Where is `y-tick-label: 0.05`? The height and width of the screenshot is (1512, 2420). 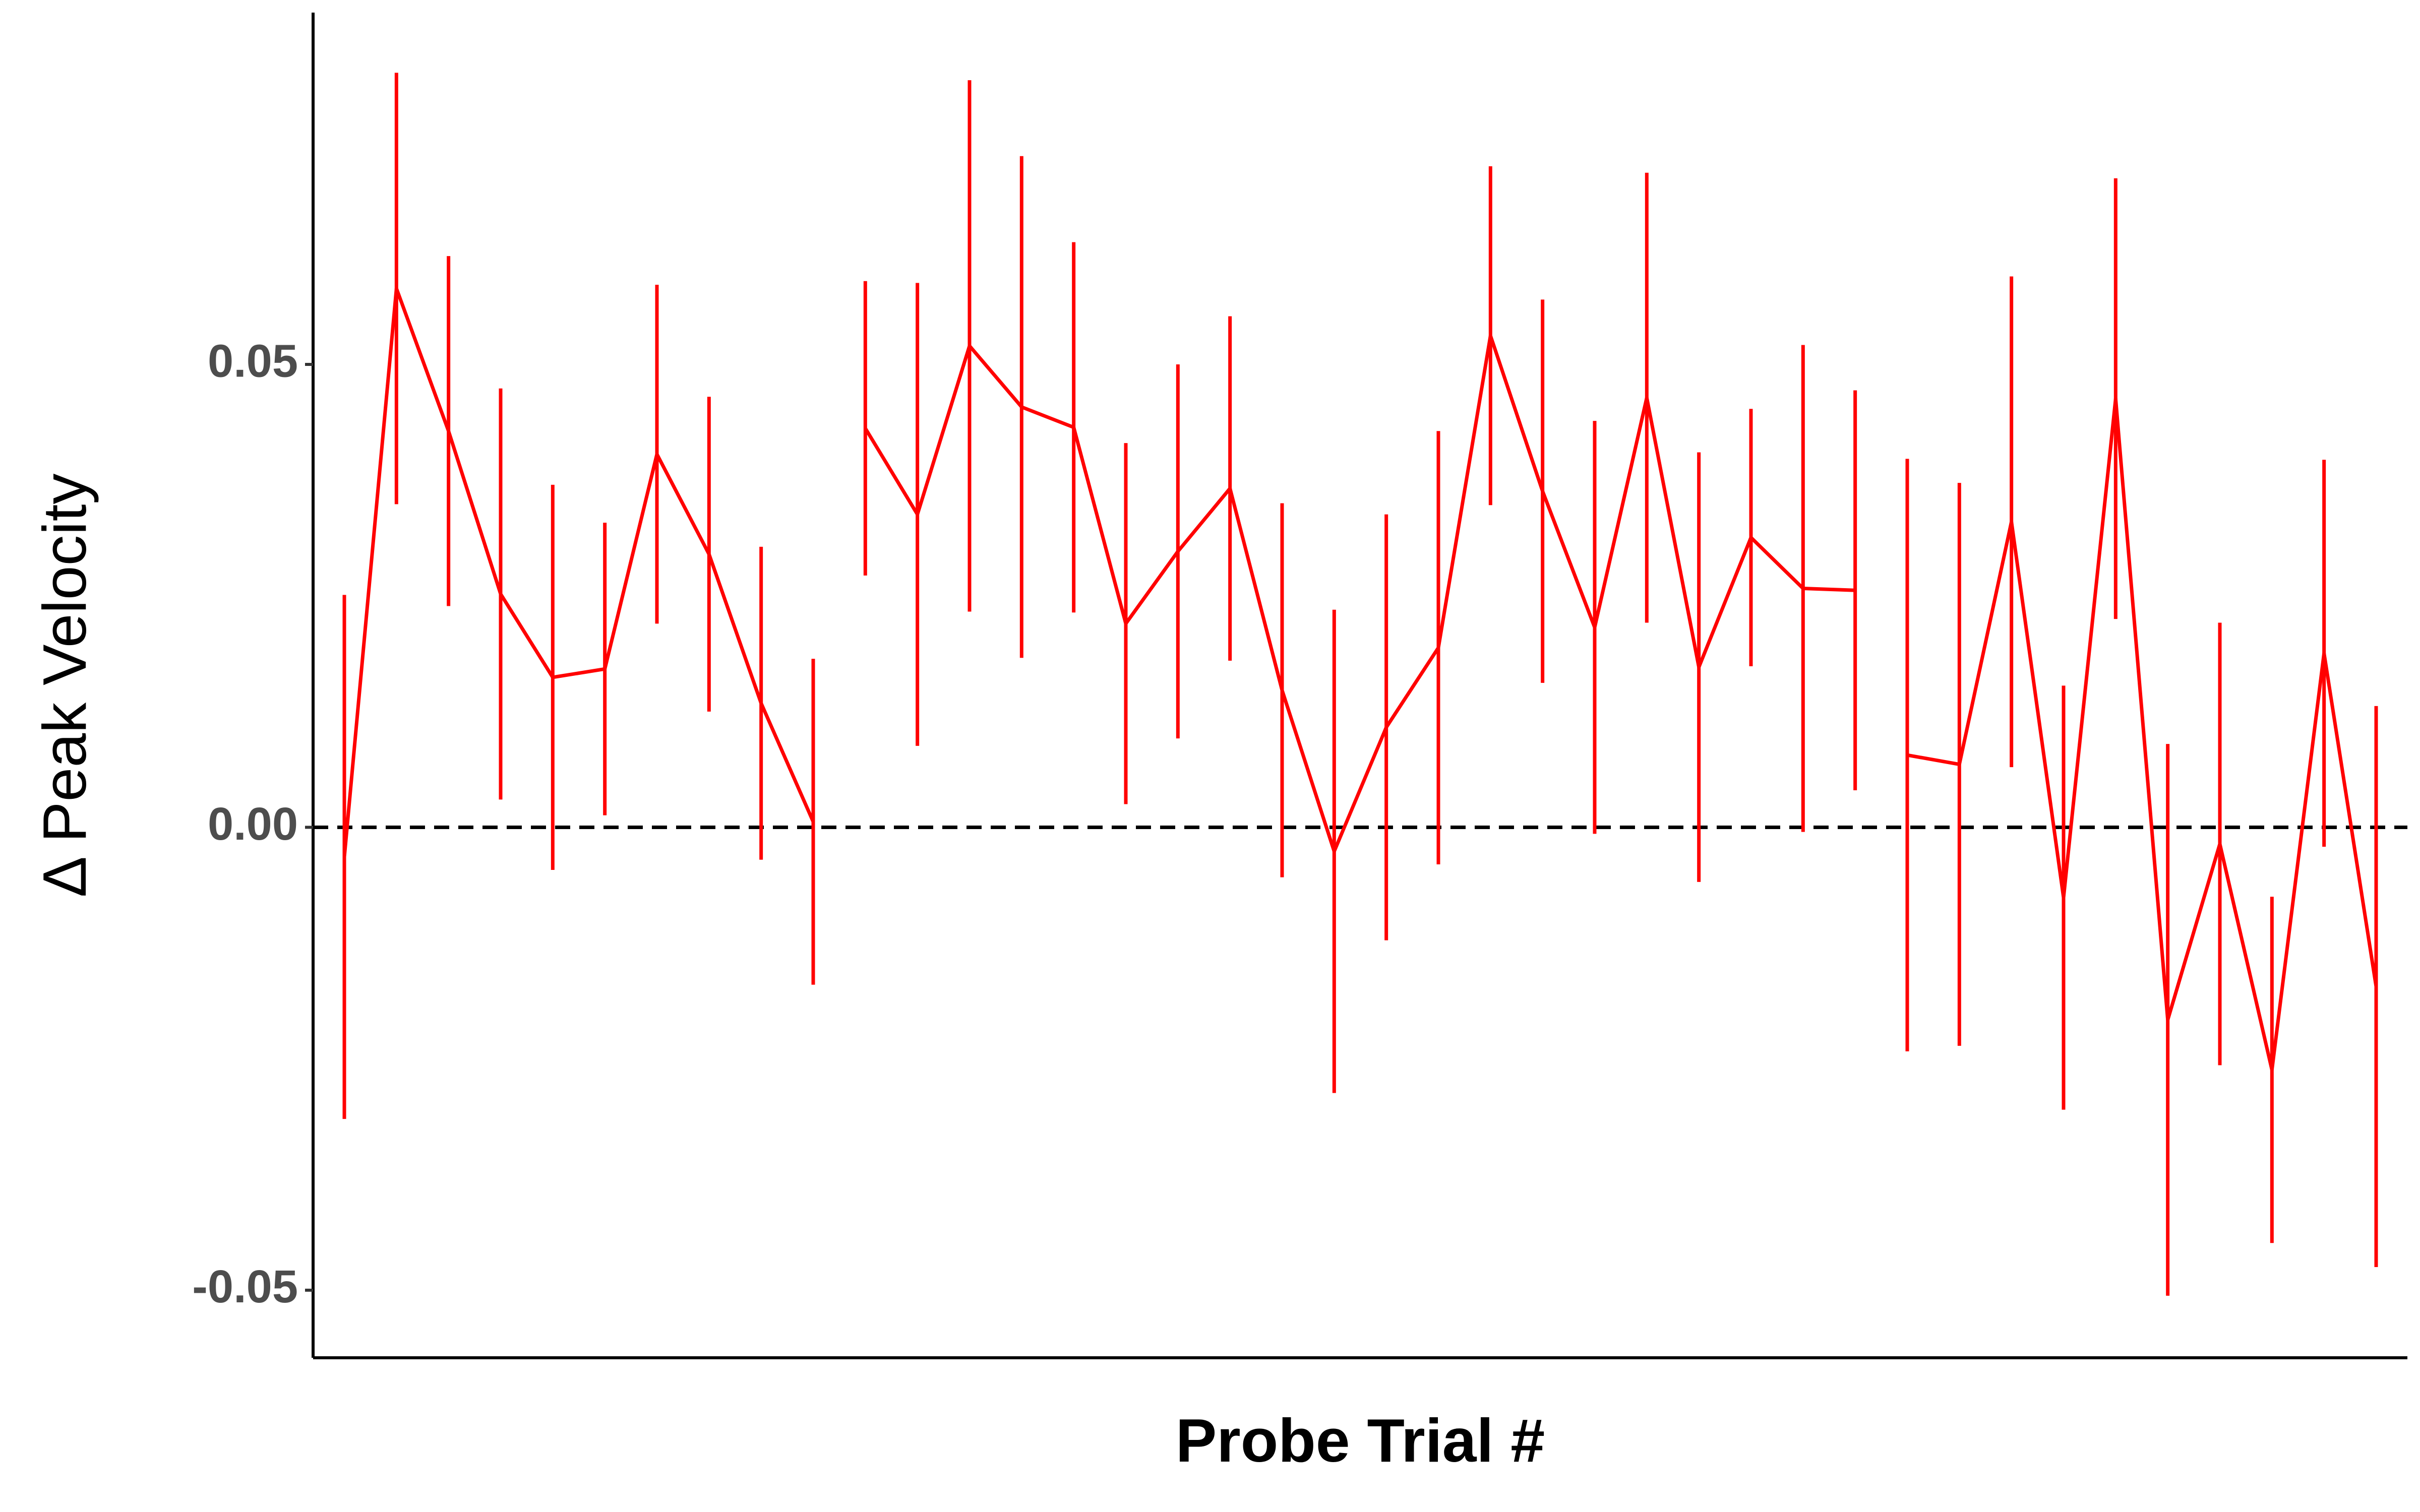 y-tick-label: 0.05 is located at coordinates (253, 361).